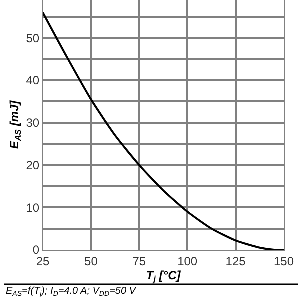 Image resolution: width=300 pixels, height=300 pixels. Describe the element at coordinates (284, 261) in the screenshot. I see `x-tick-label: 150` at that location.